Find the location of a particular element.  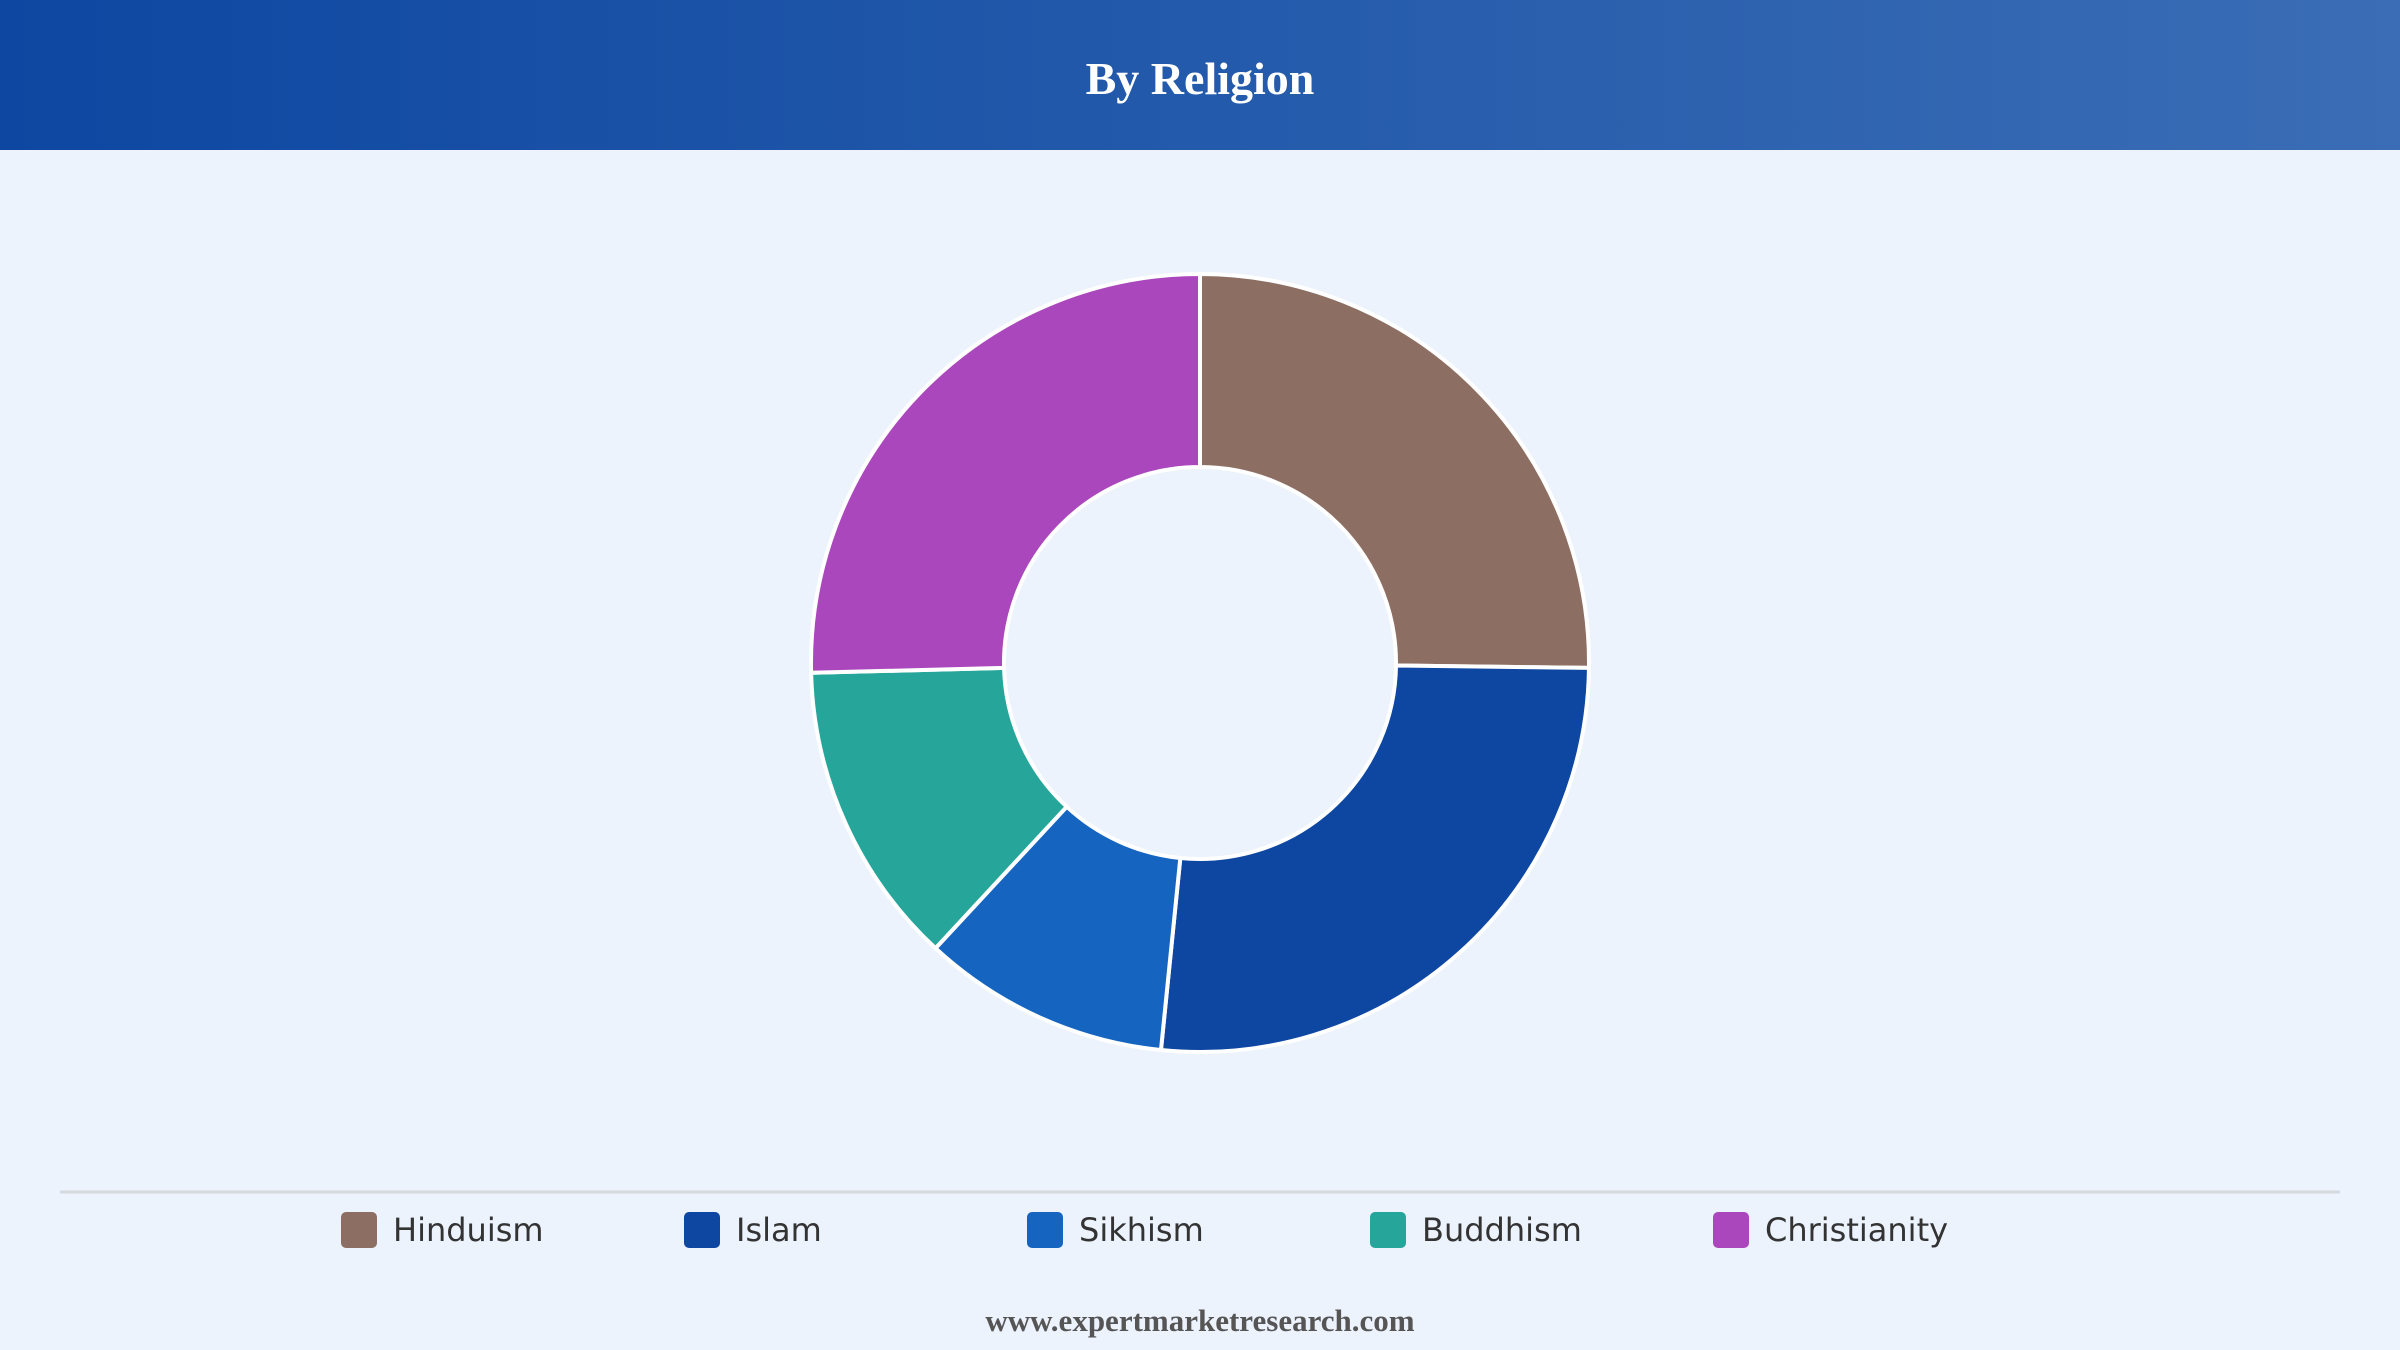

legend-label: Christianity is located at coordinates (1856, 1230).